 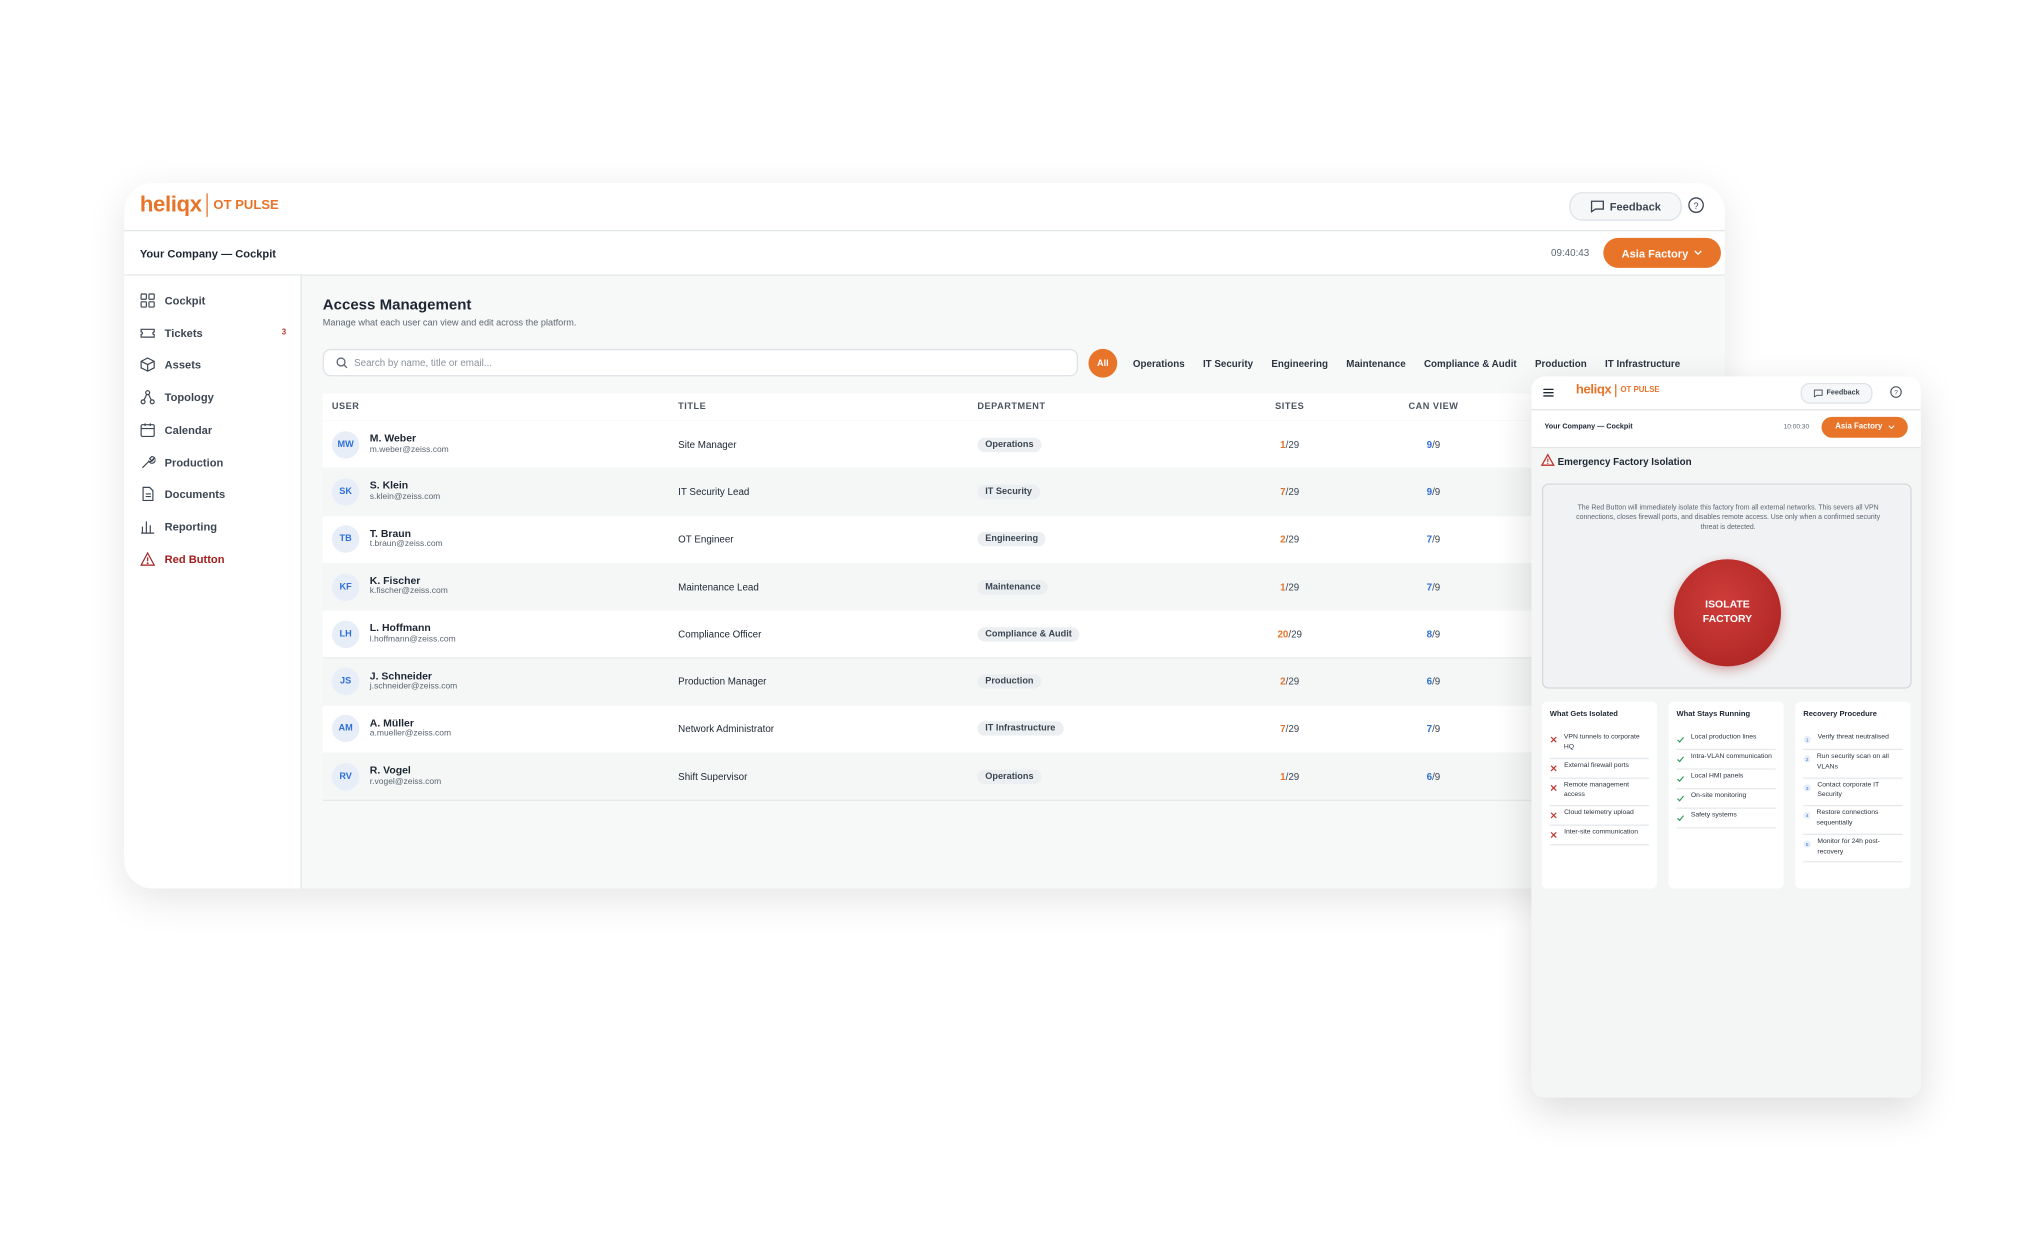 I want to click on page-title: Access Management, so click(x=397, y=305).